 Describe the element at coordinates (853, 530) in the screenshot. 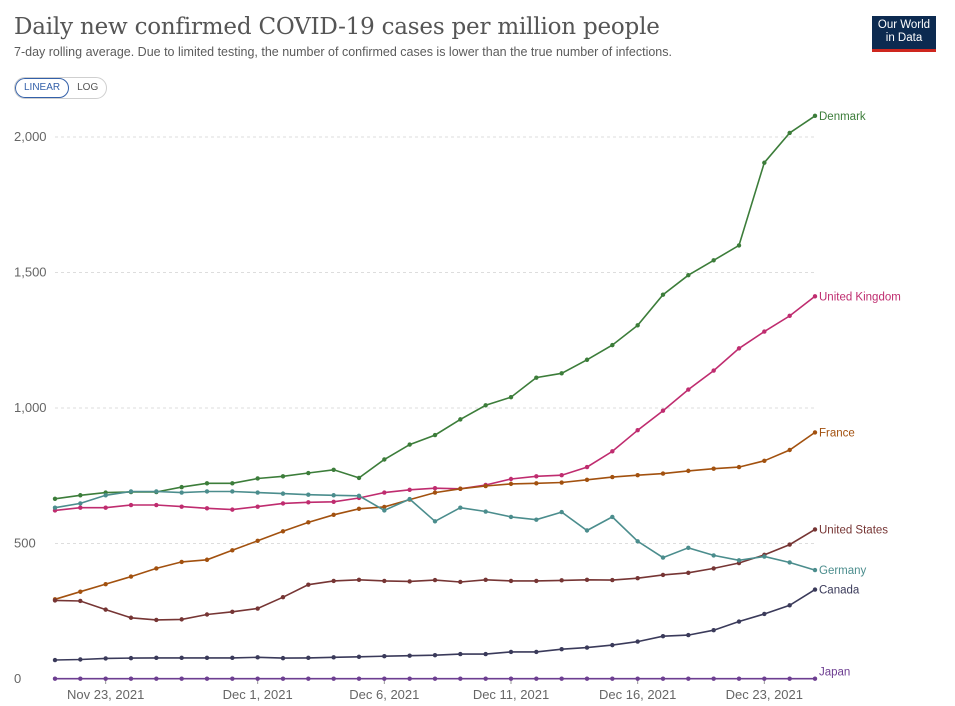

I see `series-label-united-states: United States` at that location.